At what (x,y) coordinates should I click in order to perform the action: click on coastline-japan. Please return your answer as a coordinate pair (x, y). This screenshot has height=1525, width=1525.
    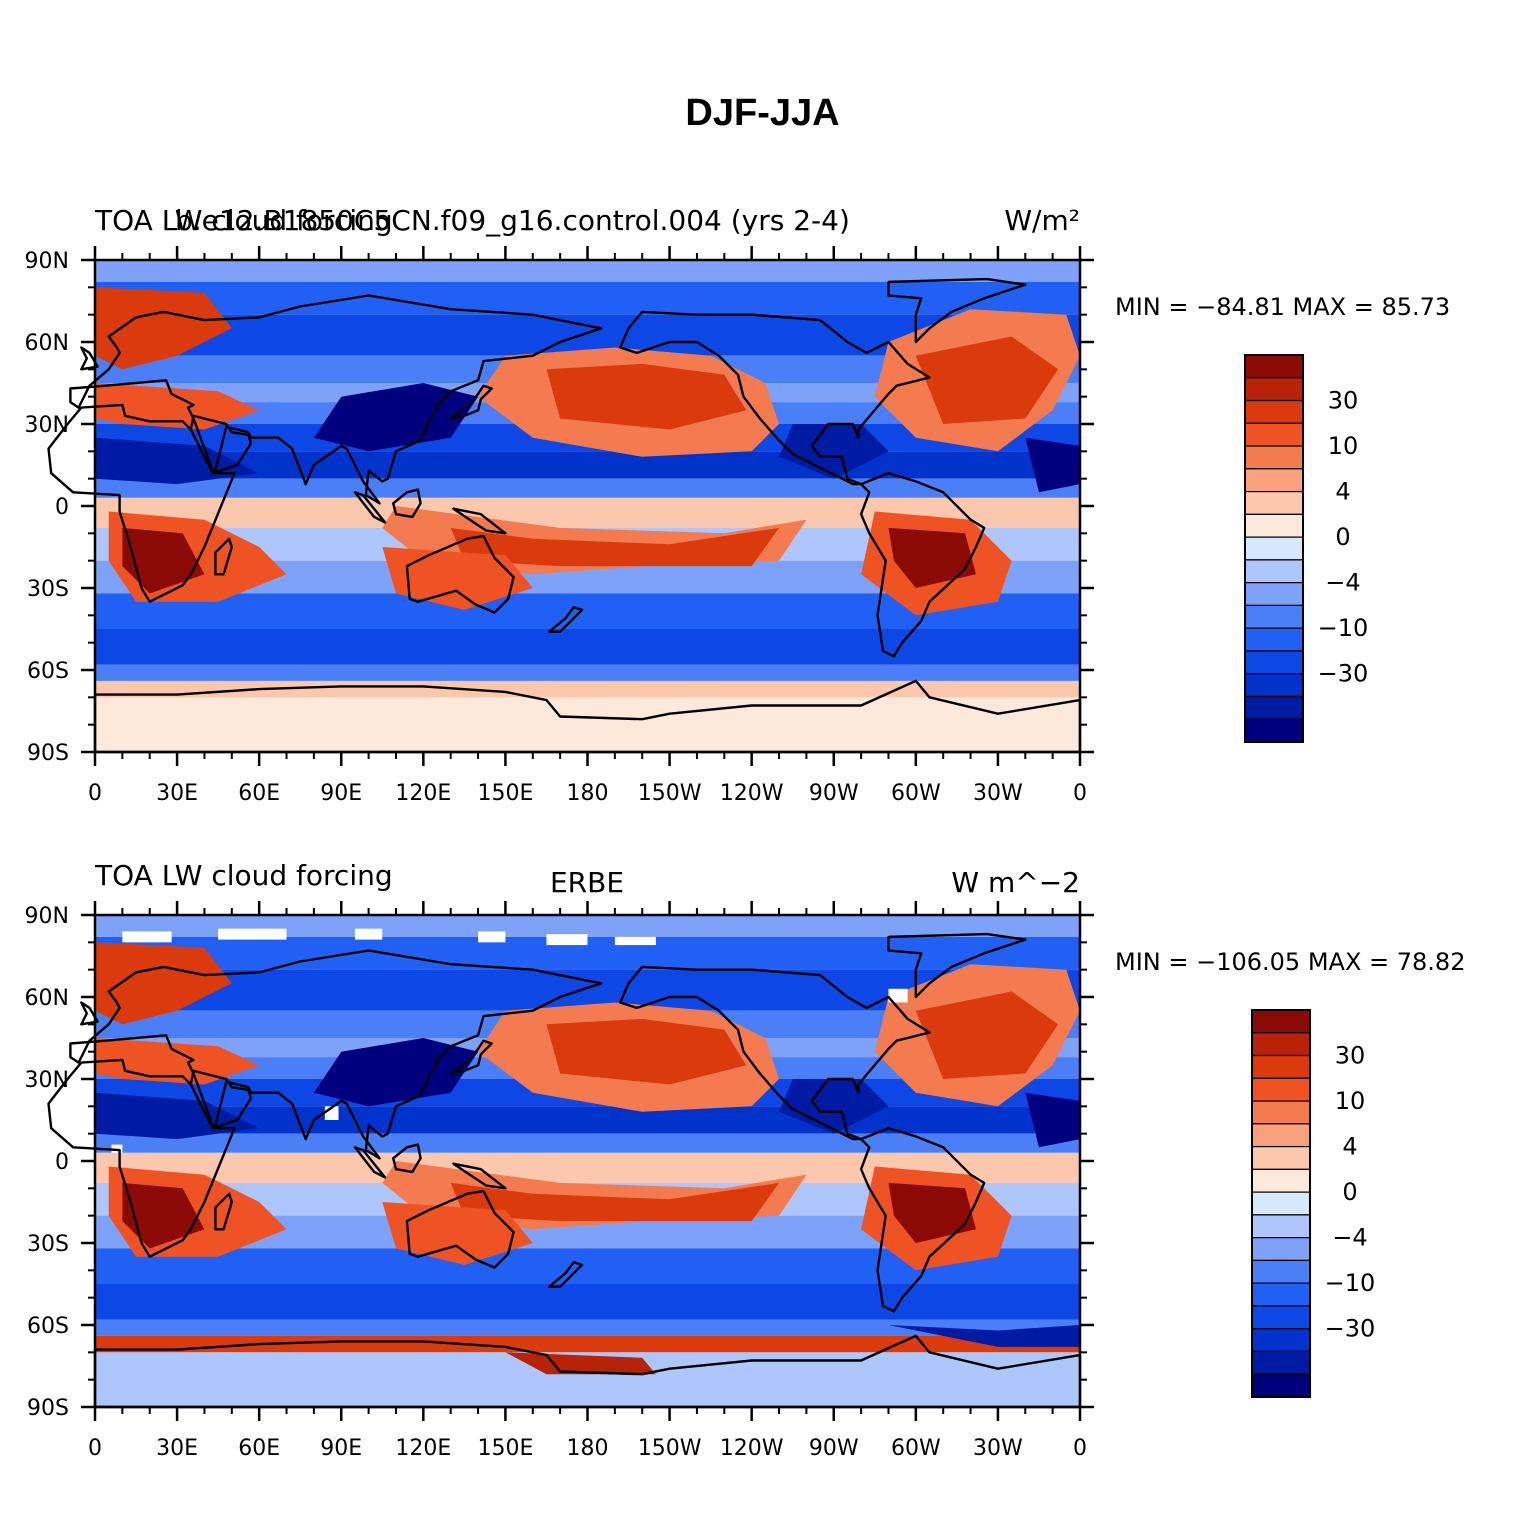
    Looking at the image, I should click on (471, 402).